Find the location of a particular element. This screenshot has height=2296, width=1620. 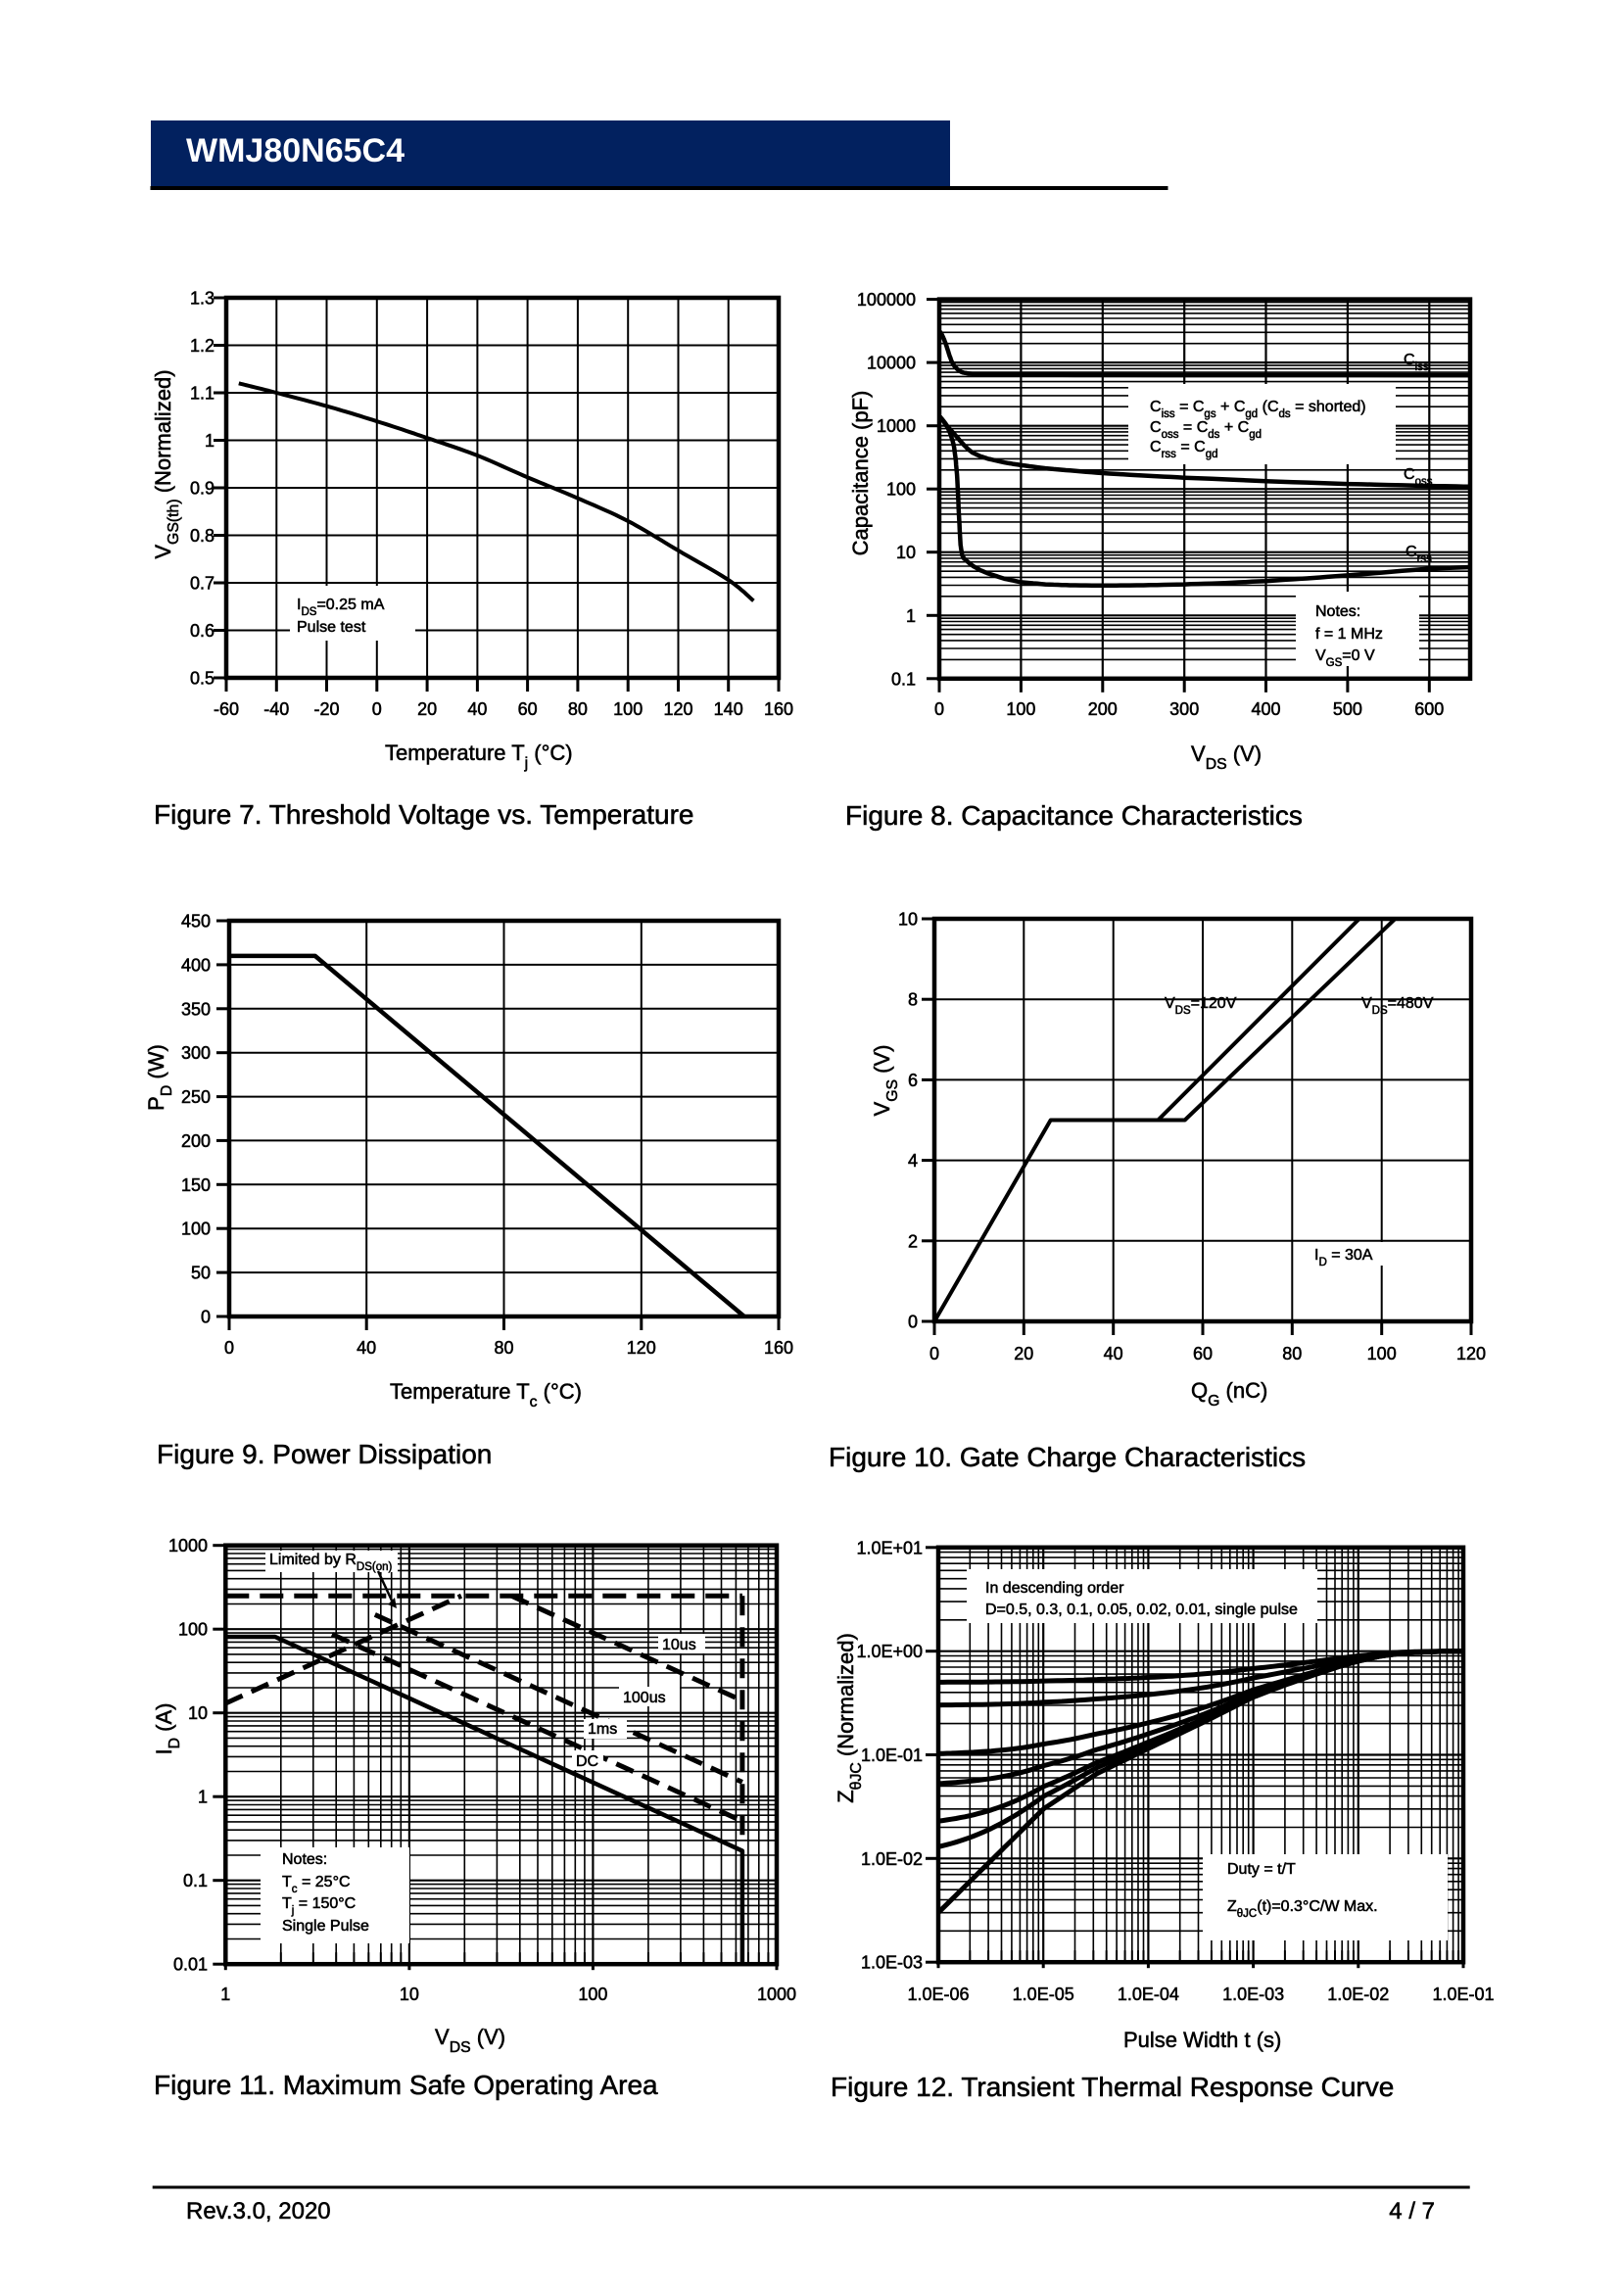

svg-text: 250 is located at coordinates (196, 1097).